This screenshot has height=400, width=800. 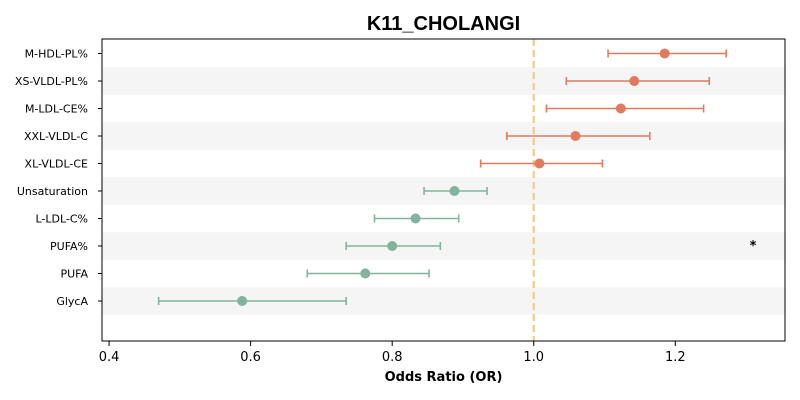 I want to click on x-tick-label: 1.2, so click(x=675, y=357).